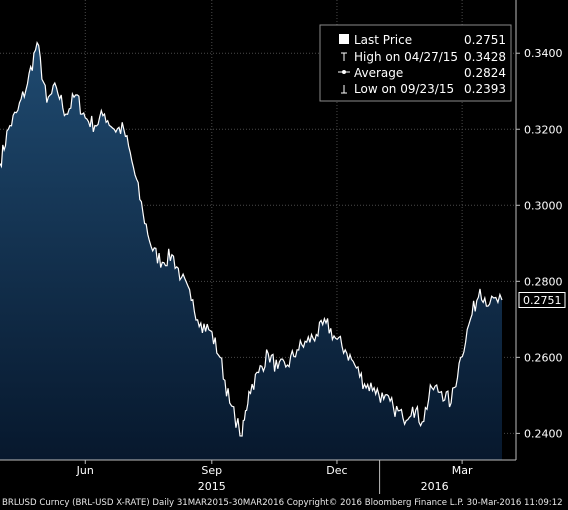 The image size is (568, 510). What do you see at coordinates (543, 281) in the screenshot?
I see `y-tick-label: 0.2800` at bounding box center [543, 281].